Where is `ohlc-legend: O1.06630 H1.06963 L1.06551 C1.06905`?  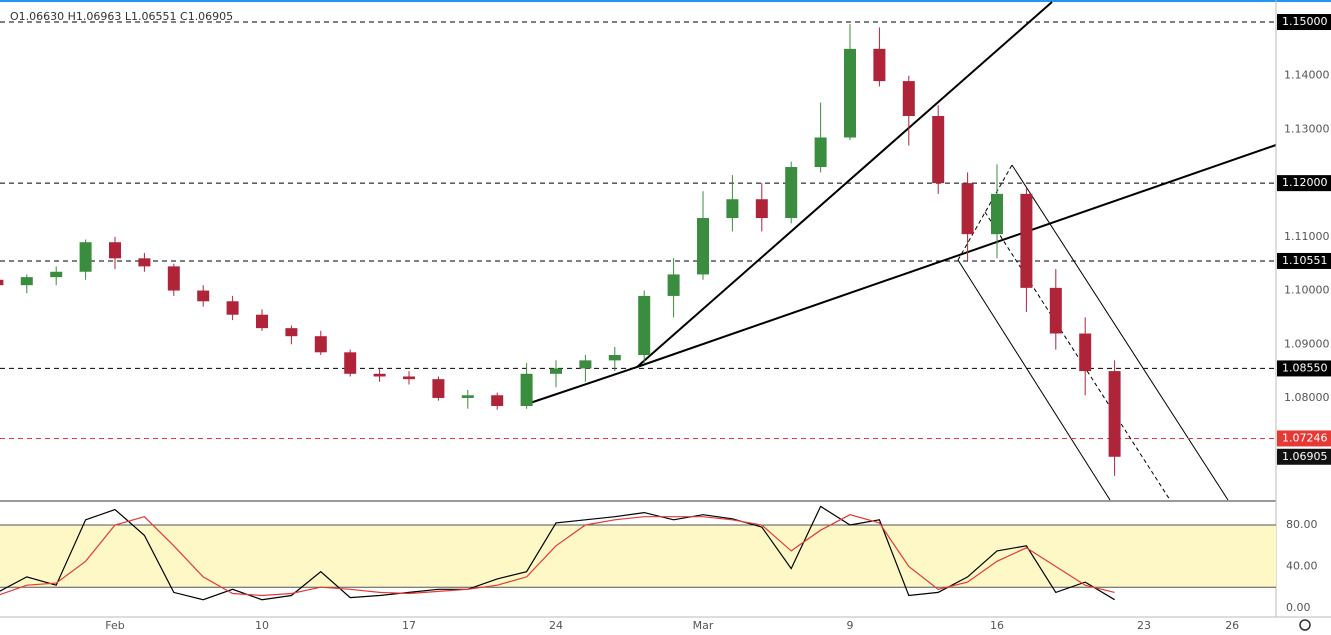
ohlc-legend: O1.06630 H1.06963 L1.06551 C1.06905 is located at coordinates (121, 16).